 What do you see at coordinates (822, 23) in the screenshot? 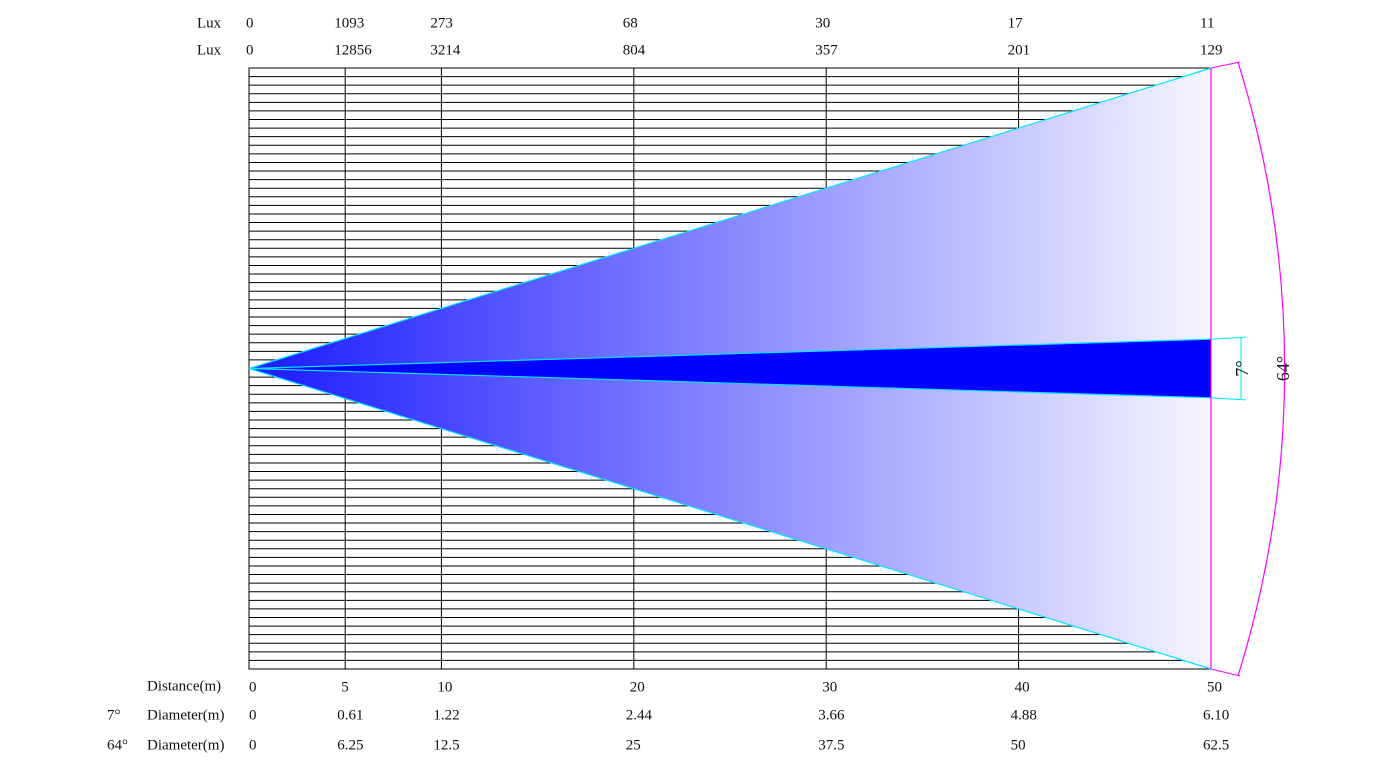
I see `lux-value: 30` at bounding box center [822, 23].